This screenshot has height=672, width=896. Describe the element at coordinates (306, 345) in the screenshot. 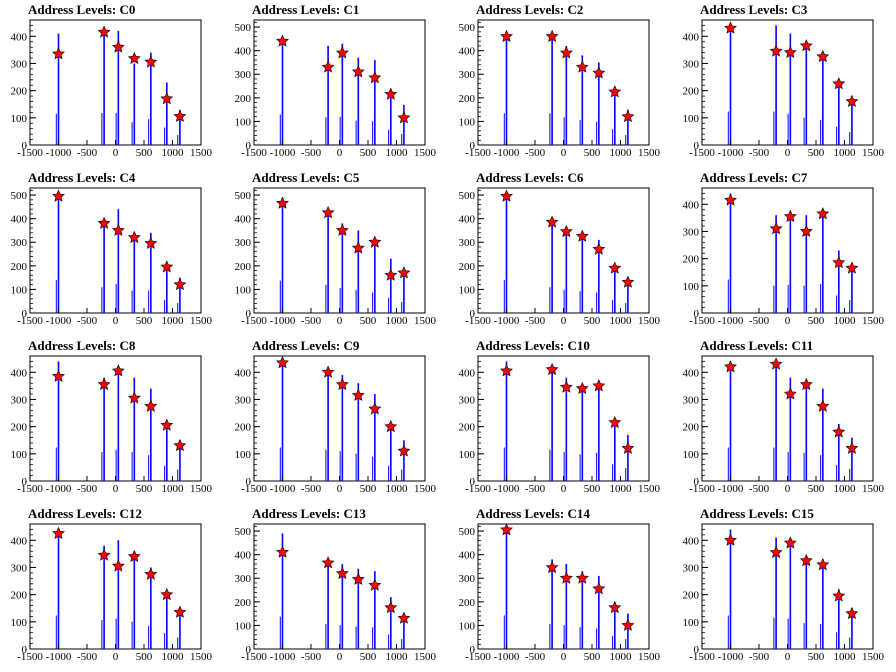

I see `panel-title: Address Levels: C9` at that location.